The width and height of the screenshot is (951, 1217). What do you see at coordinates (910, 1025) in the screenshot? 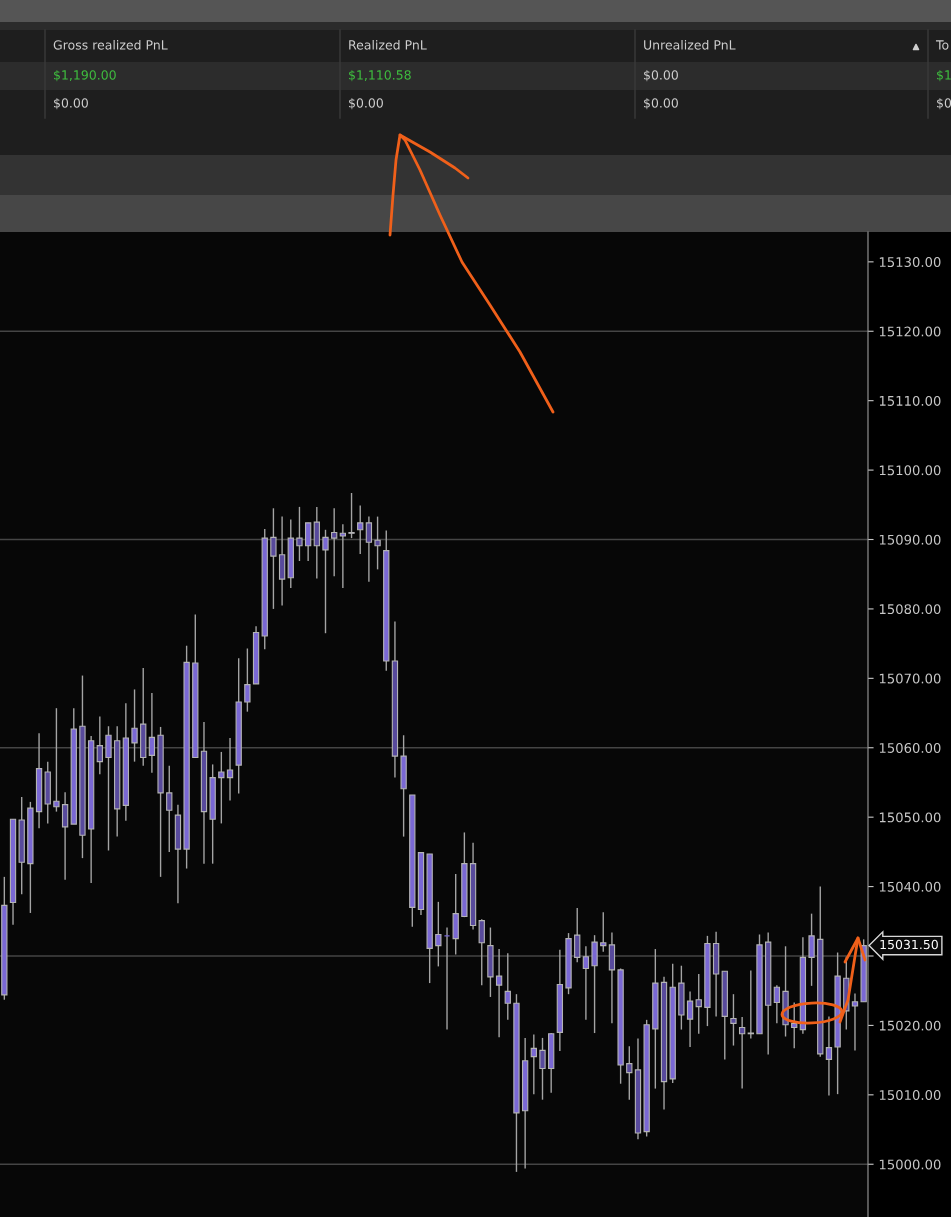
I see `y-tick-label: 15020.00` at bounding box center [910, 1025].